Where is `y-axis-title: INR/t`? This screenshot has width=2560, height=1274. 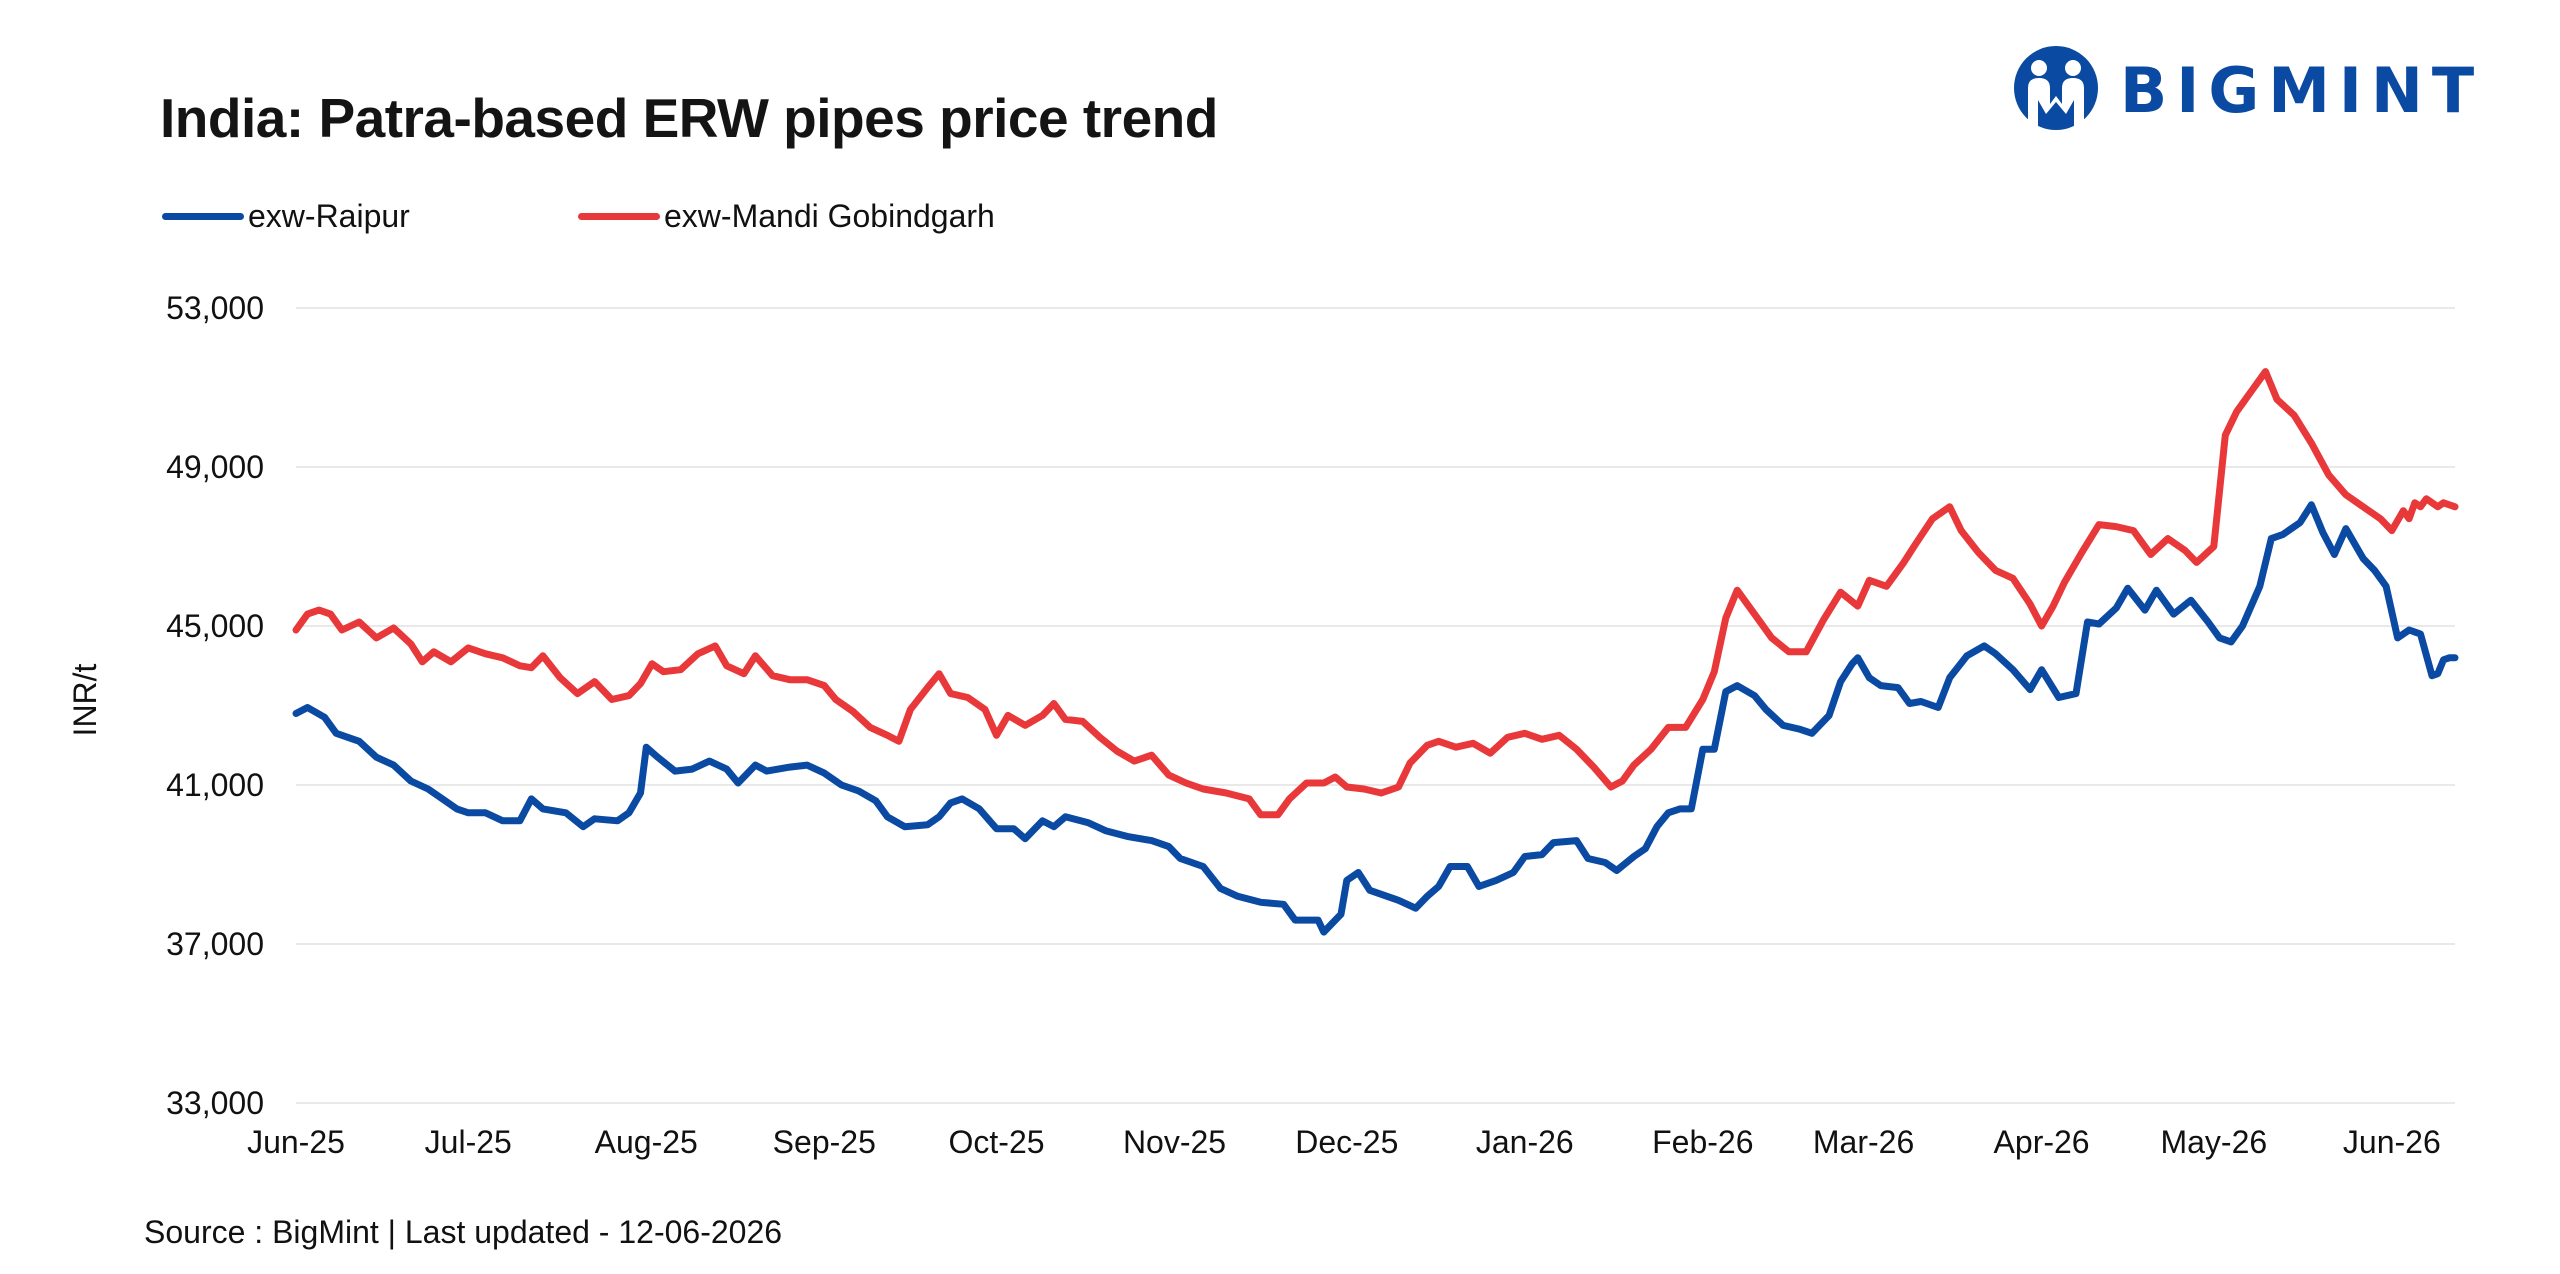 y-axis-title: INR/t is located at coordinates (85, 699).